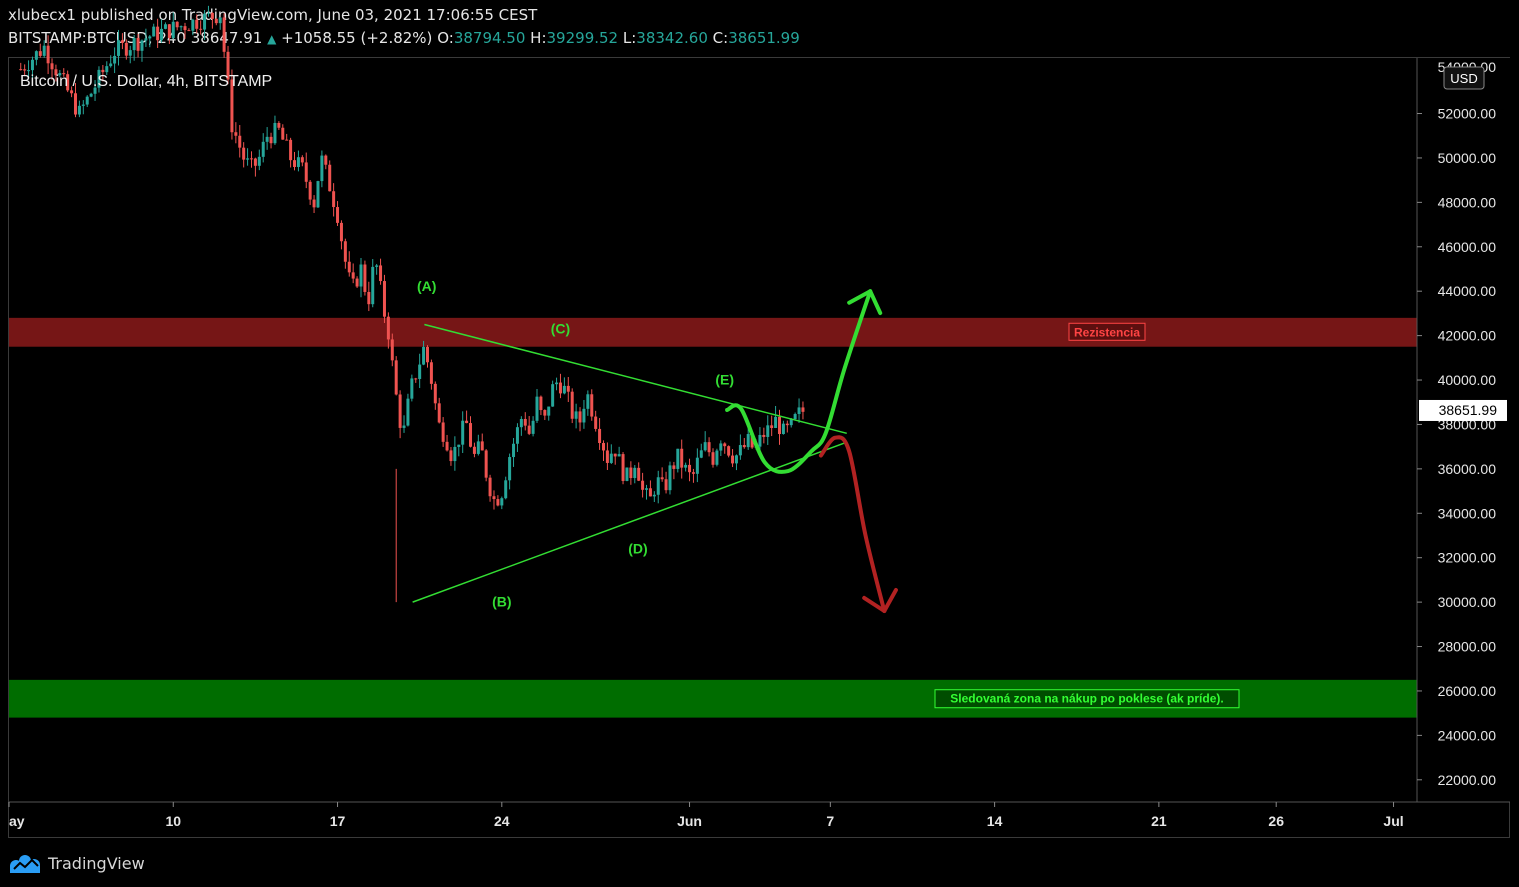 The image size is (1519, 887). What do you see at coordinates (1464, 78) in the screenshot?
I see `currency-badge: USD` at bounding box center [1464, 78].